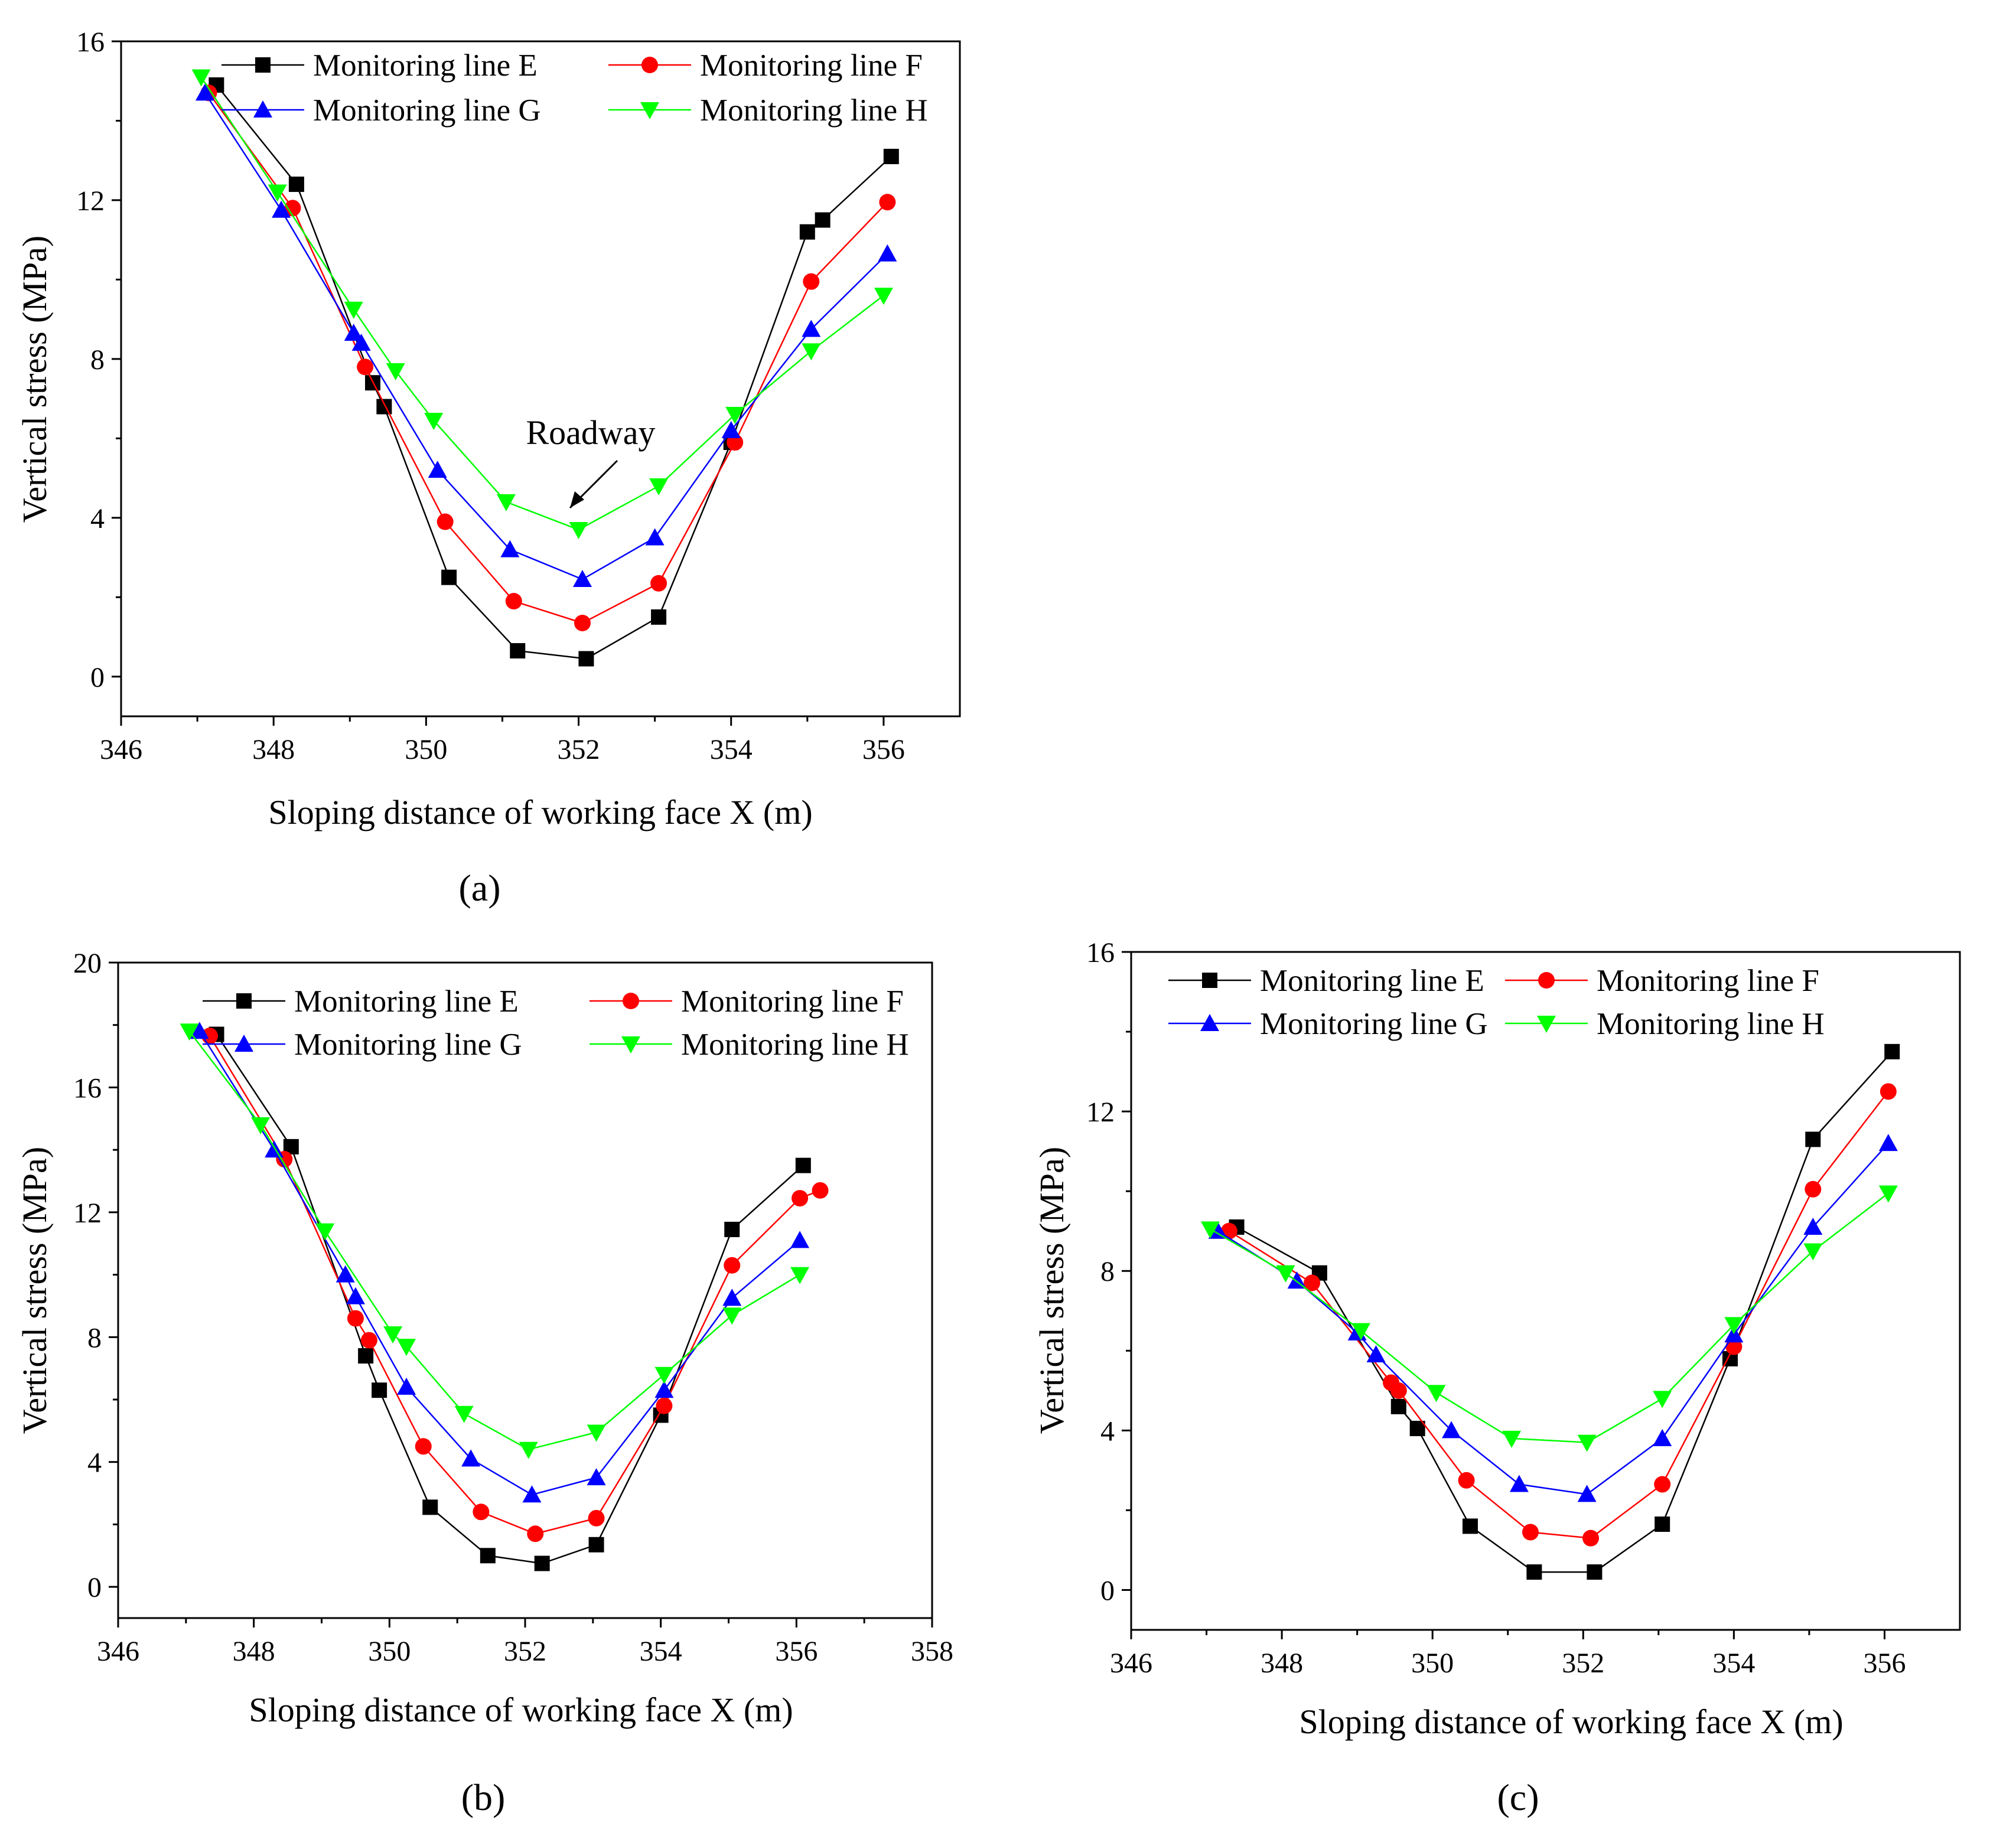  What do you see at coordinates (814, 110) in the screenshot?
I see `legend-label: Monitoring line H` at bounding box center [814, 110].